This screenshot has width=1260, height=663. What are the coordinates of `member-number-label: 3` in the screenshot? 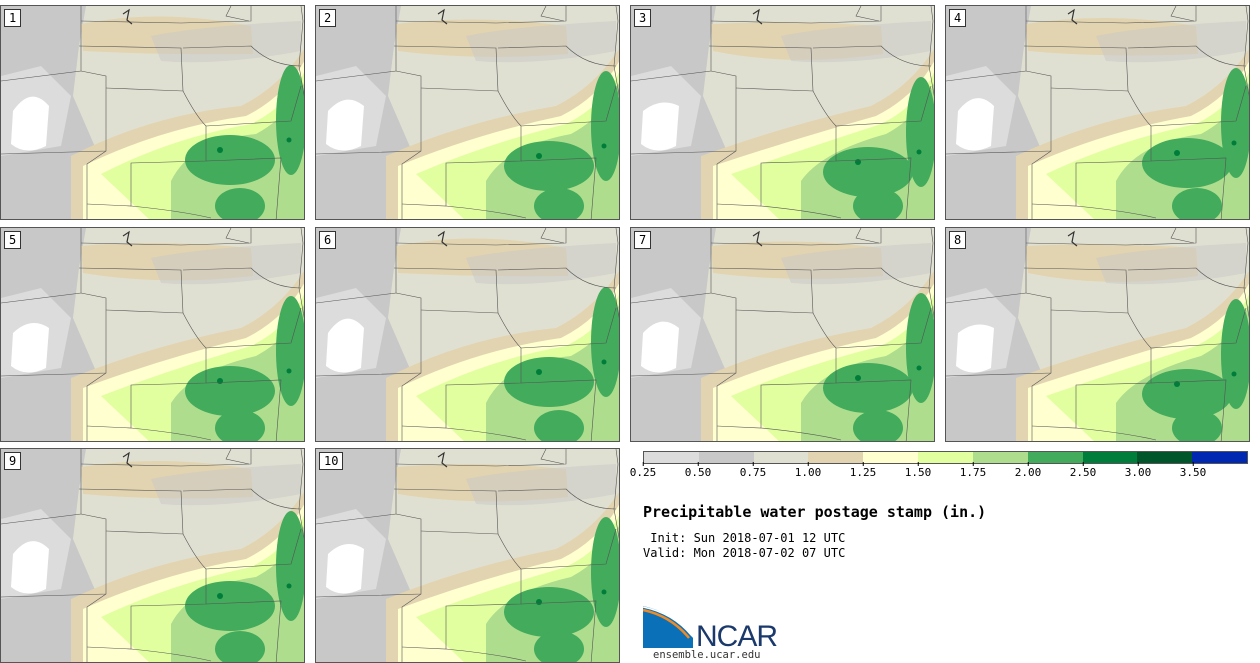 It's located at (643, 18).